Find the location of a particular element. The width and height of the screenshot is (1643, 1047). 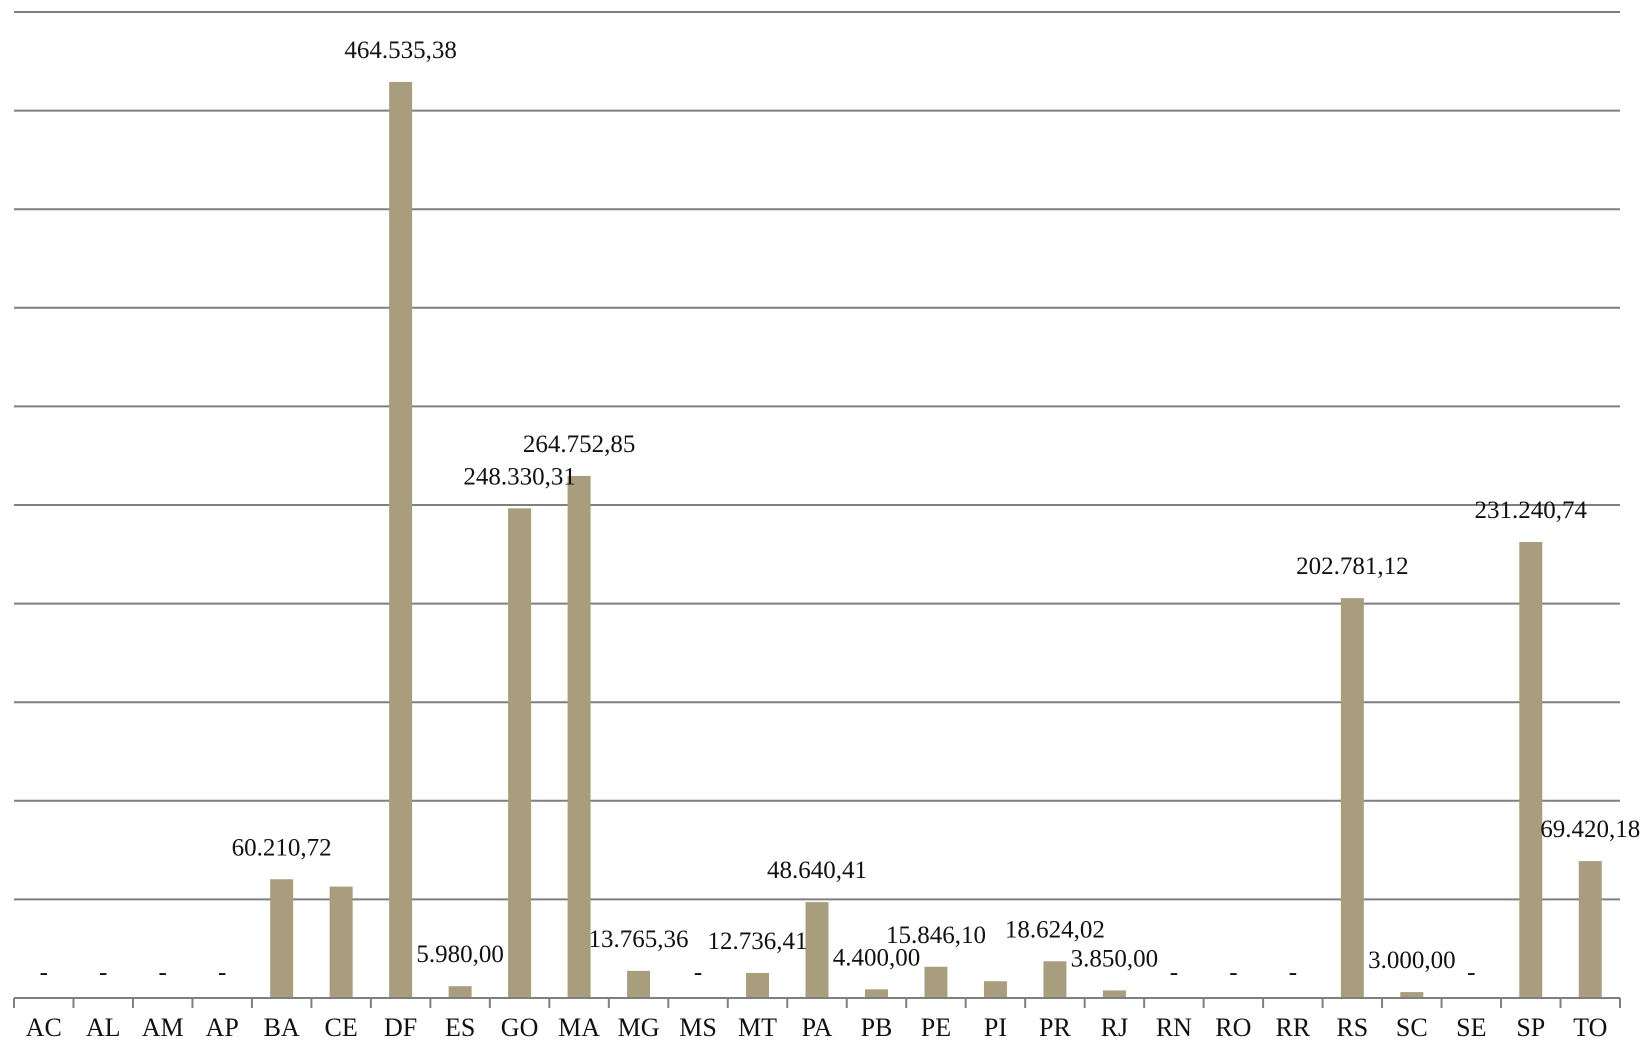

bar-pb is located at coordinates (876, 993).